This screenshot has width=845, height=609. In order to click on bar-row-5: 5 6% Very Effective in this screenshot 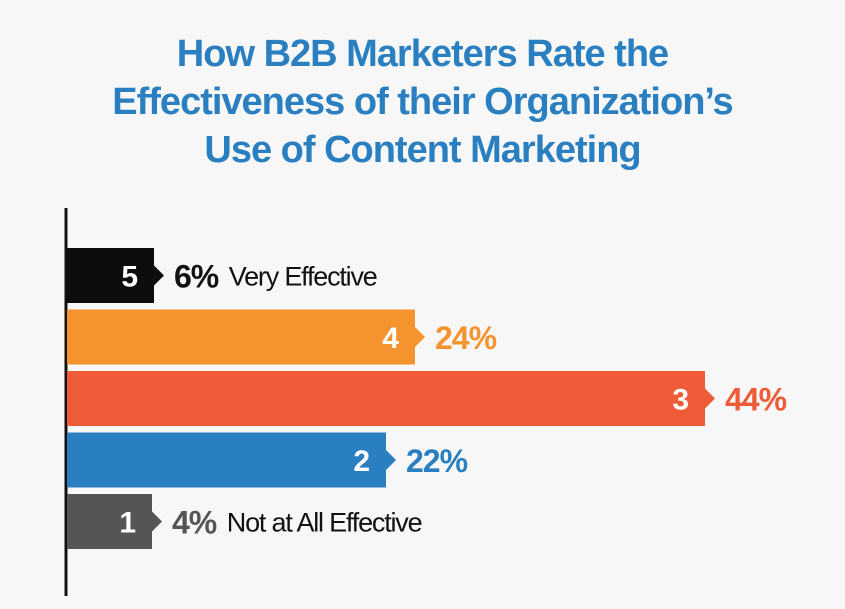, I will do `click(222, 275)`.